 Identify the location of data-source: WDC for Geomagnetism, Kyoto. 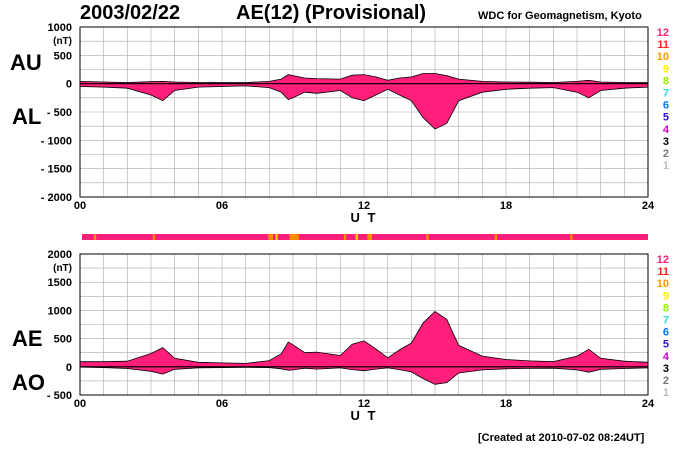
(560, 16).